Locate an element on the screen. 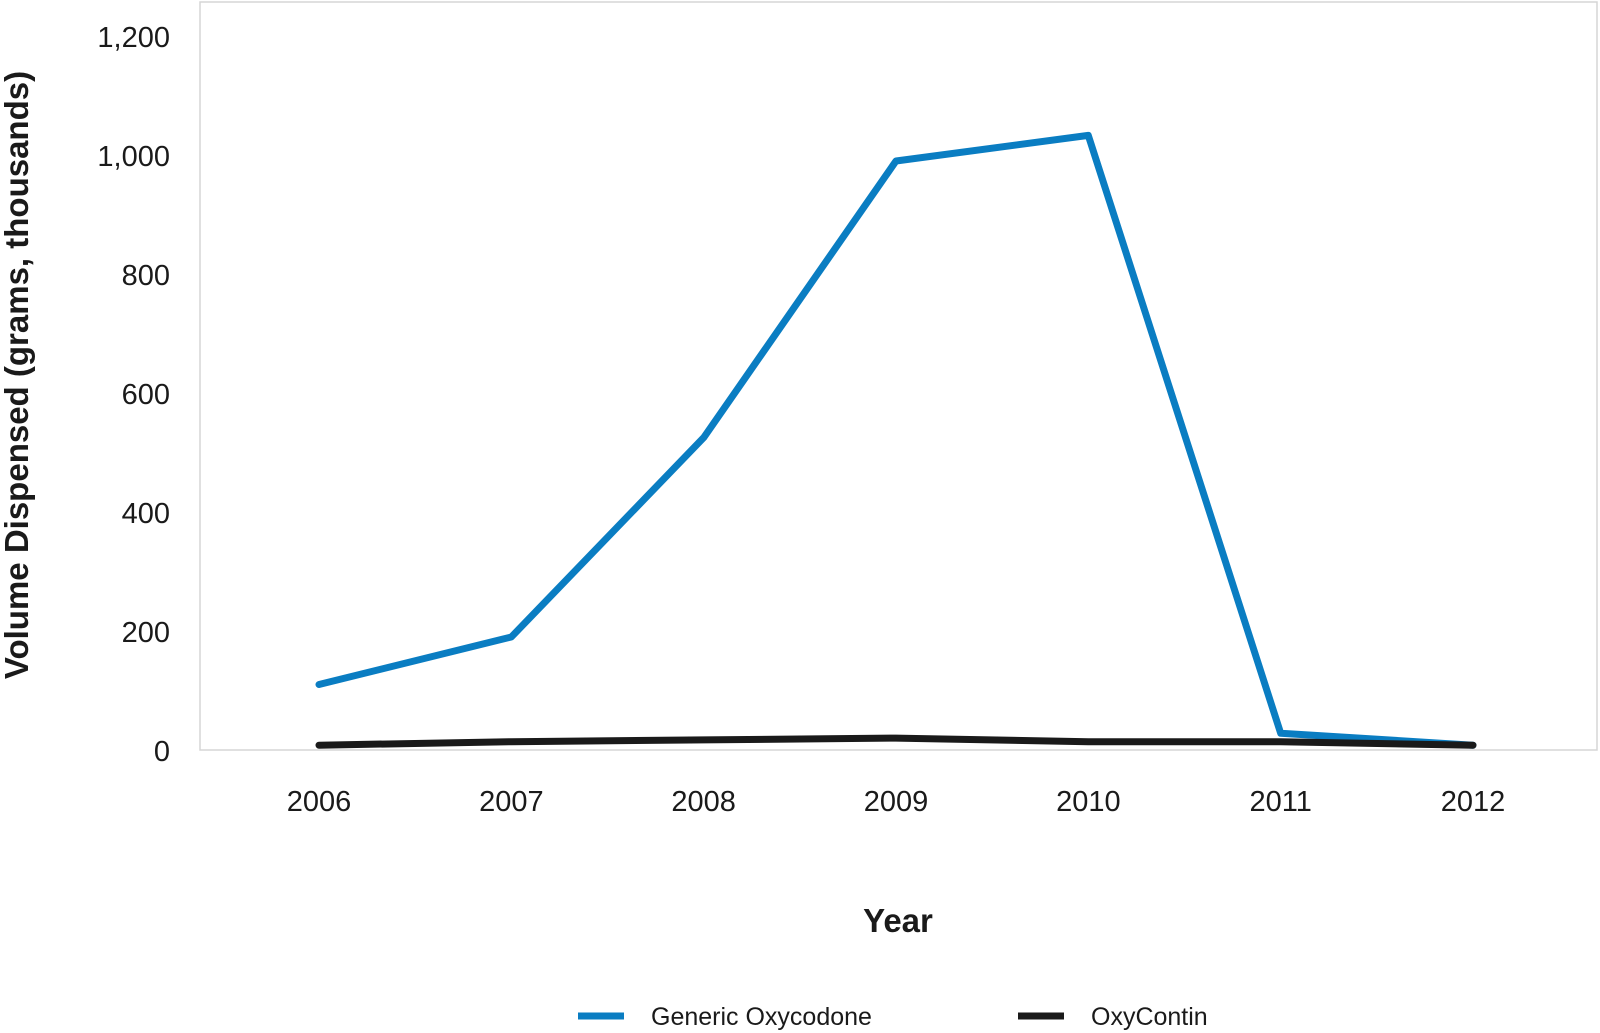  y-tick-label: 1,200 is located at coordinates (133, 38).